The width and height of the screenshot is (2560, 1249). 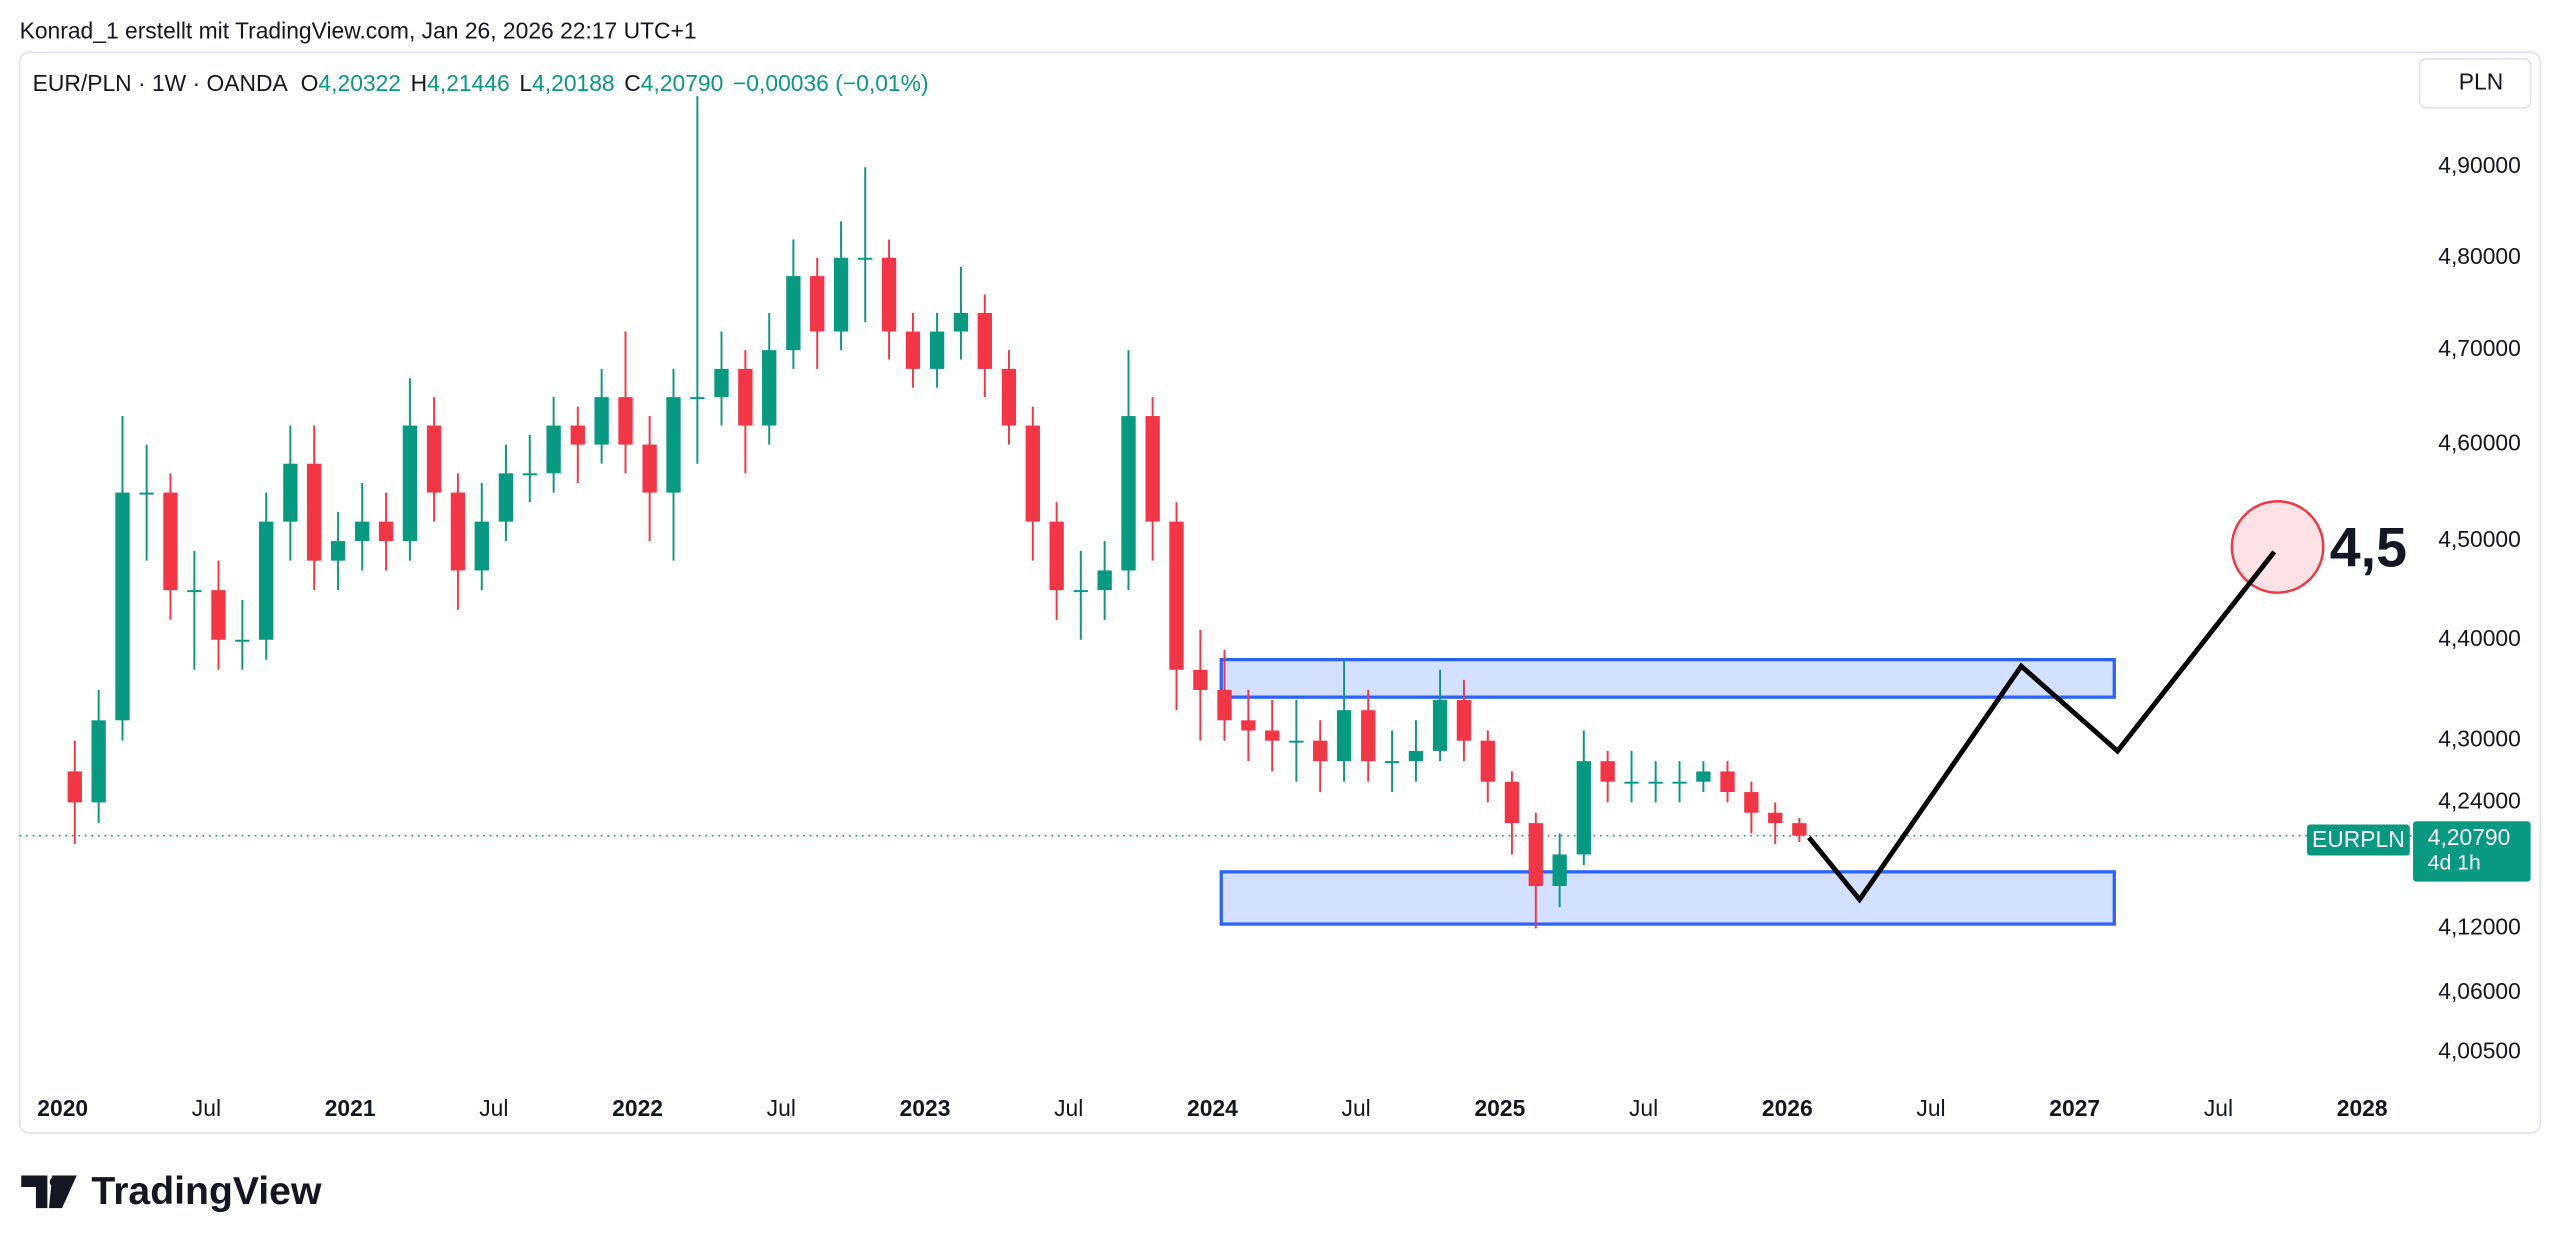 I want to click on legend-change: −0,00036 (−0,01%), so click(x=831, y=83).